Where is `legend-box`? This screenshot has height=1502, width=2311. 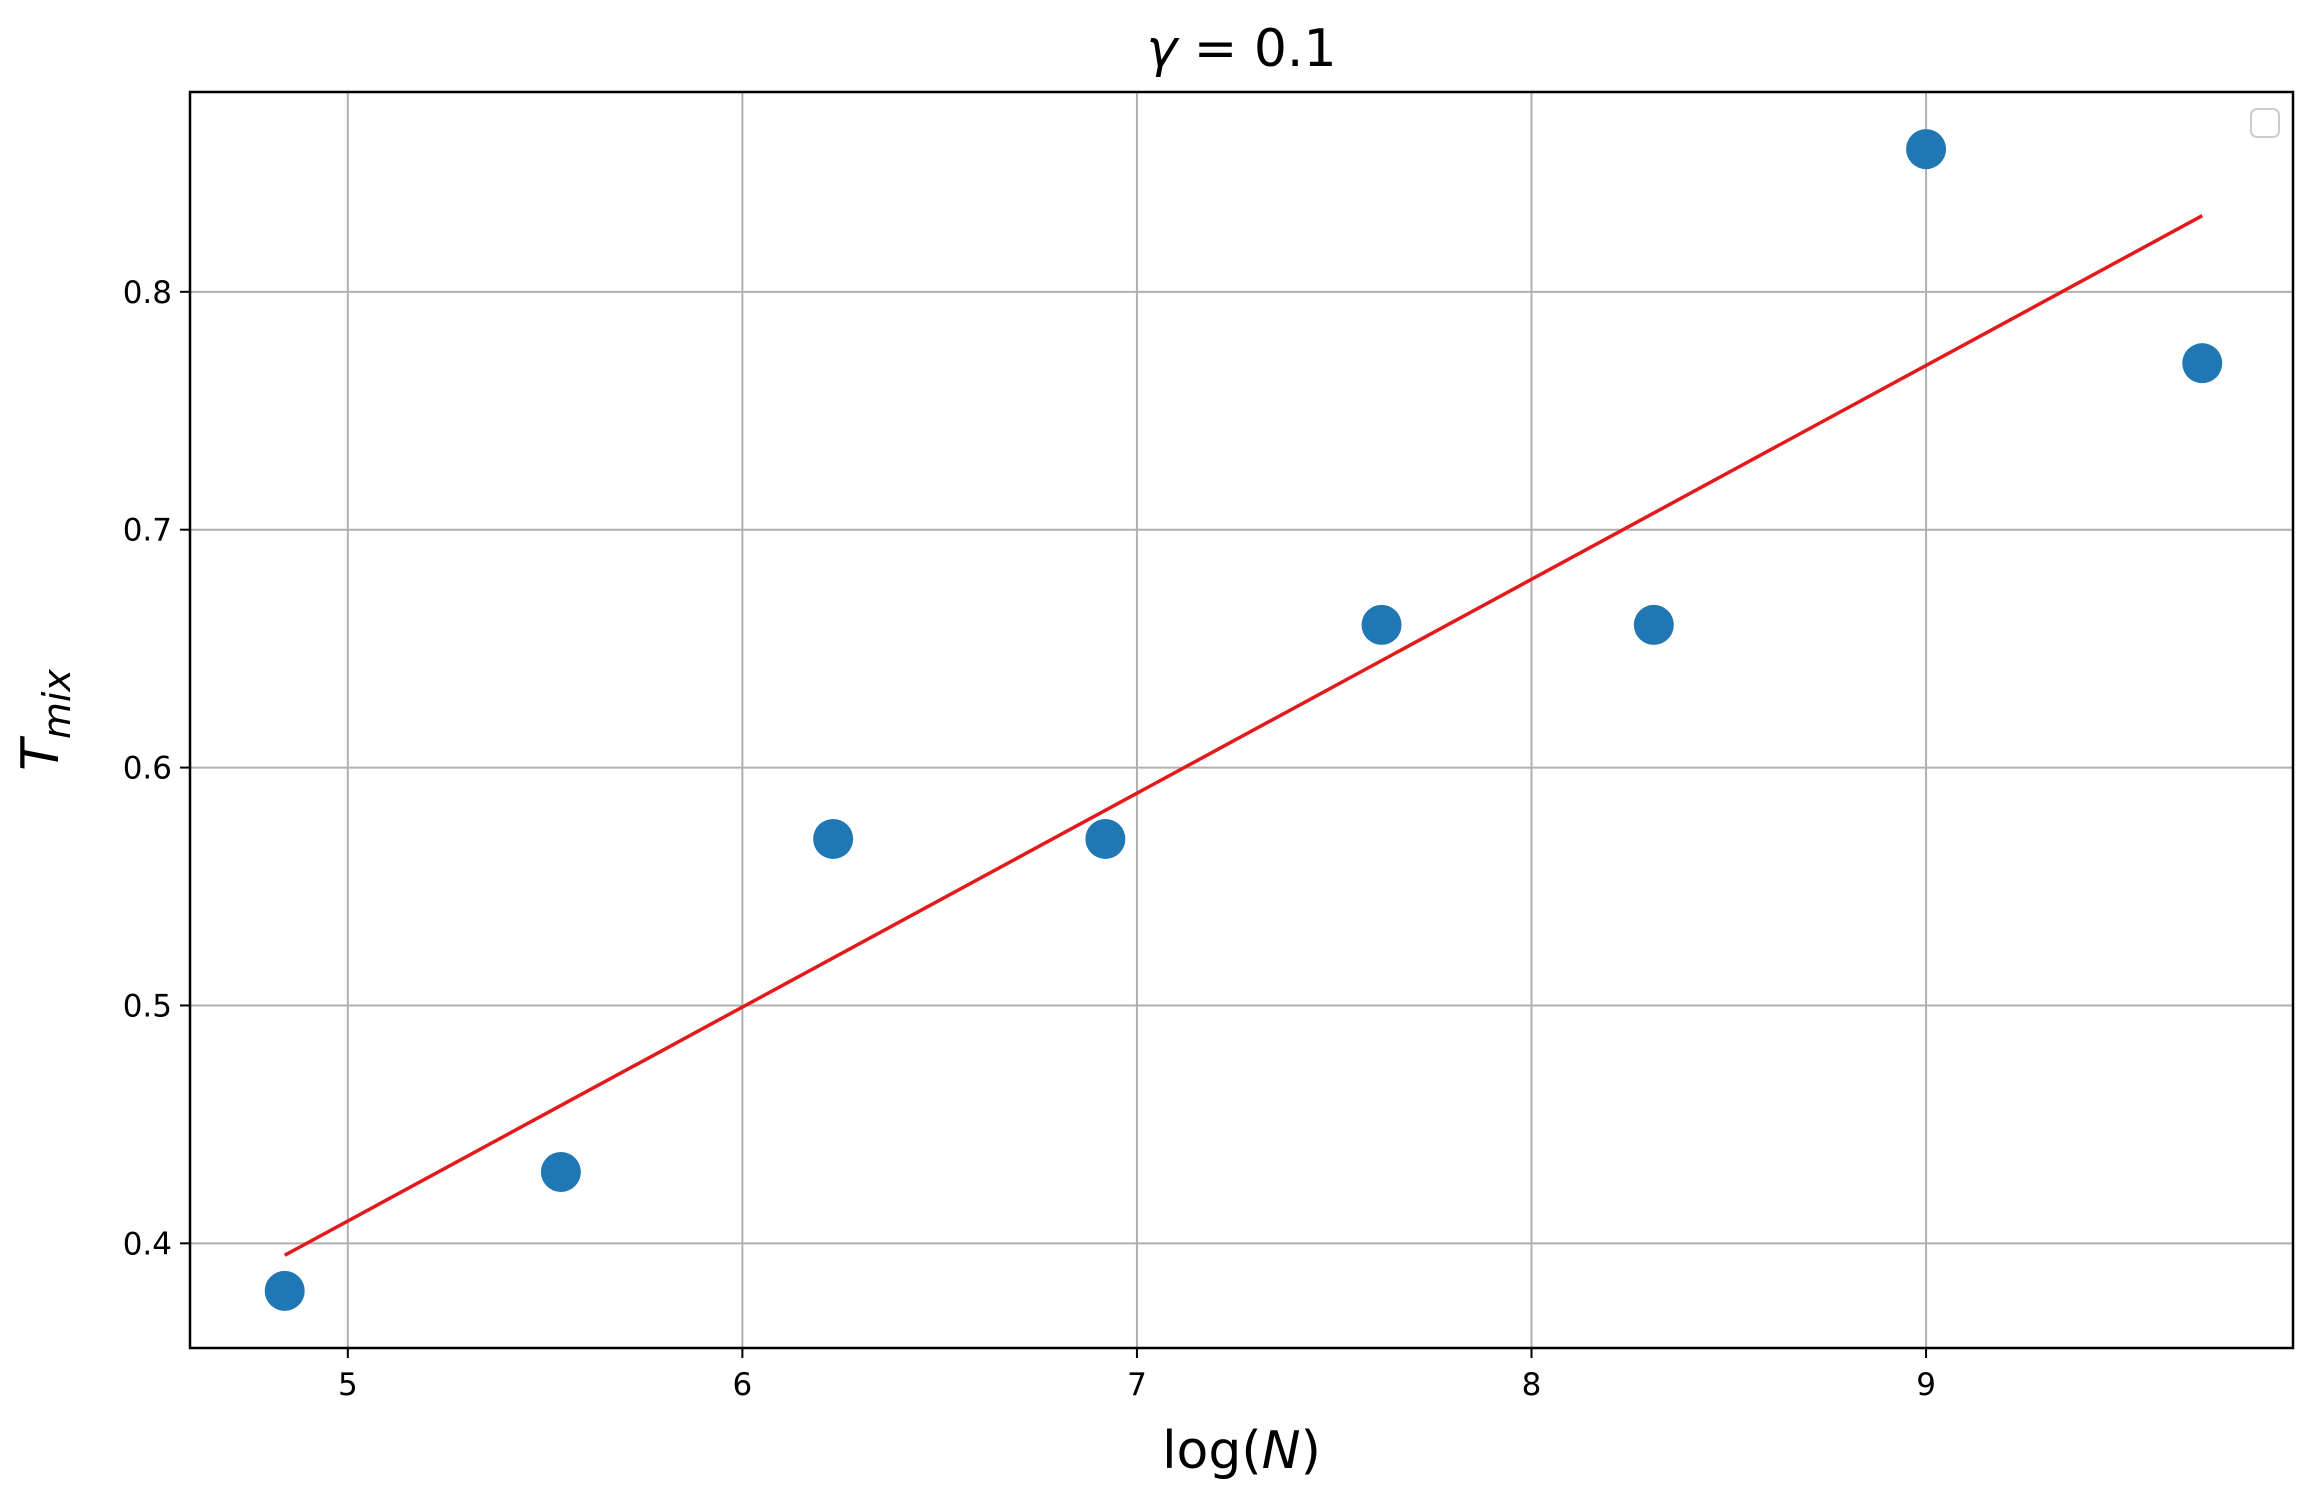 legend-box is located at coordinates (2265, 123).